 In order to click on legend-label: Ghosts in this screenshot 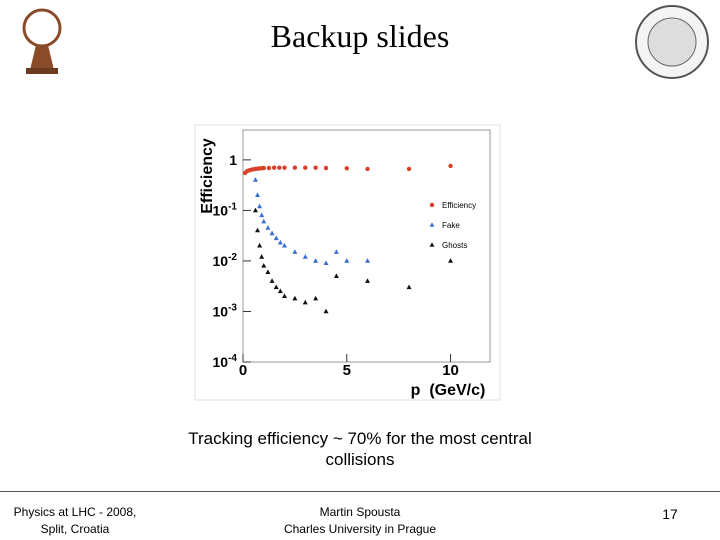, I will do `click(454, 245)`.